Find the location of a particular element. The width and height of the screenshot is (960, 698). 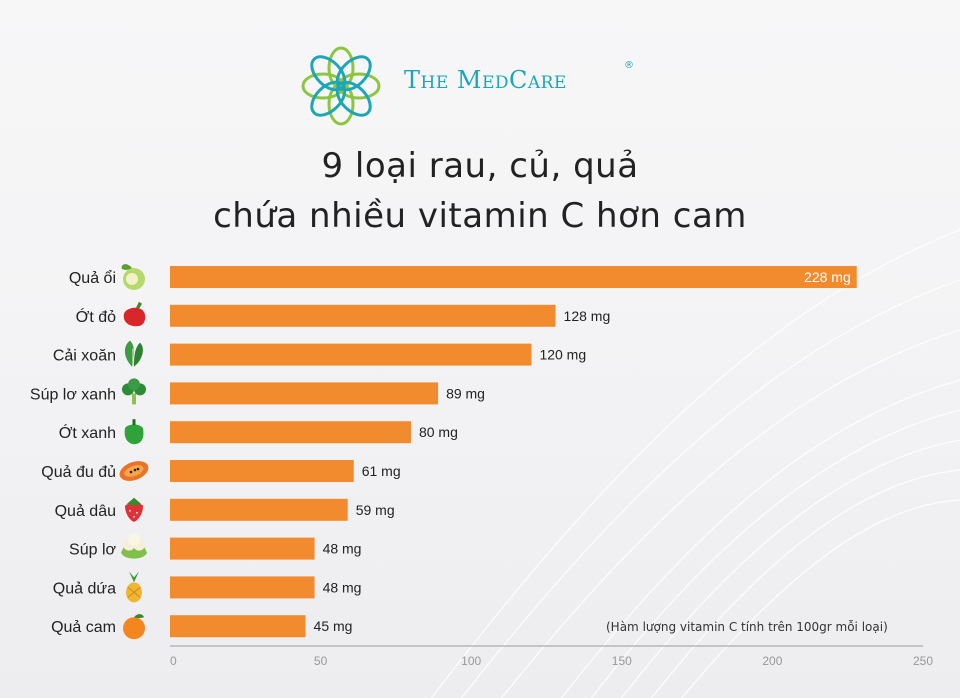

cauliflower-icon is located at coordinates (134, 546).